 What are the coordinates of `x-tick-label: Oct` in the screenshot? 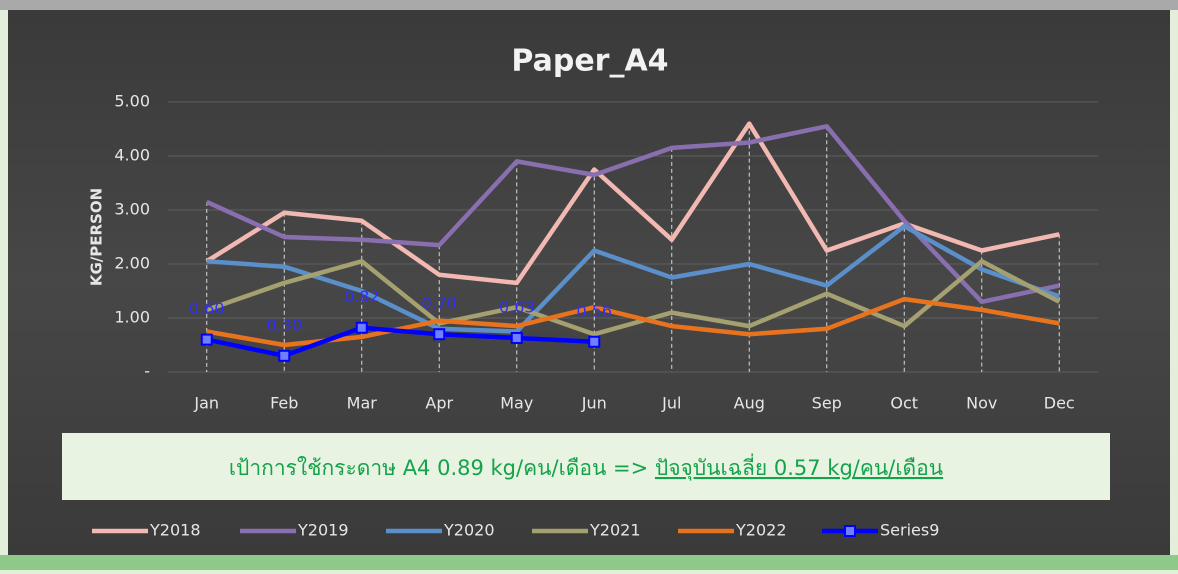 It's located at (904, 403).